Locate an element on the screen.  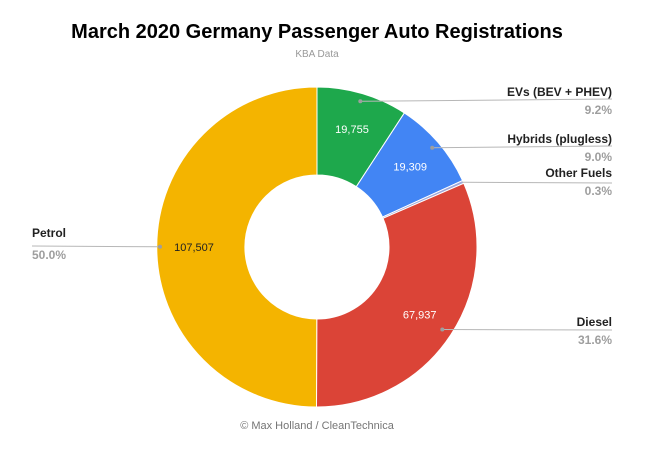
slice-value-petrol: 107,507 is located at coordinates (194, 248).